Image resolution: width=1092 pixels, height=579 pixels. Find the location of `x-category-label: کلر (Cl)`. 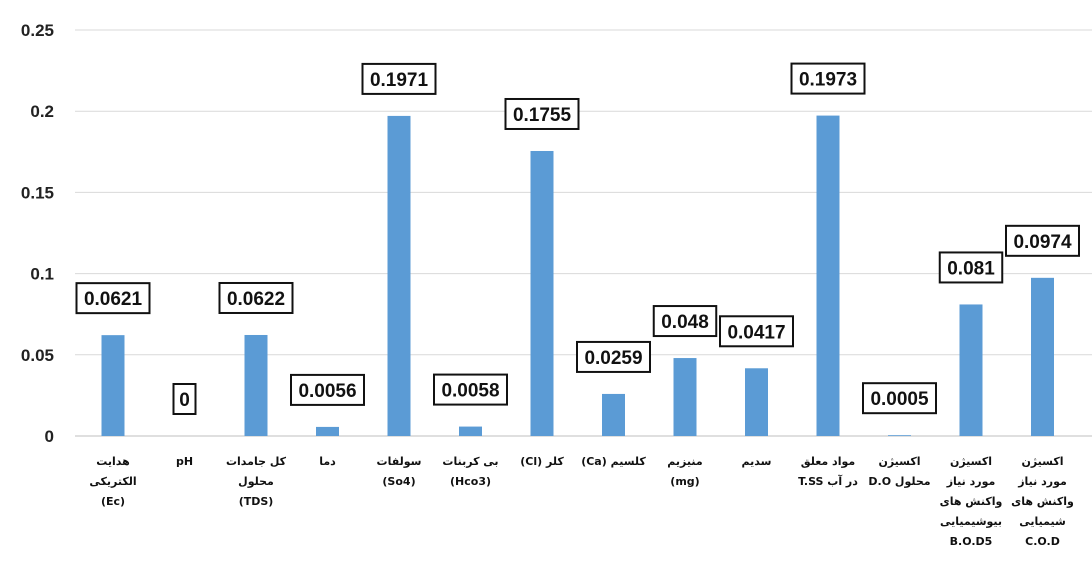

x-category-label: کلر (Cl) is located at coordinates (542, 462).